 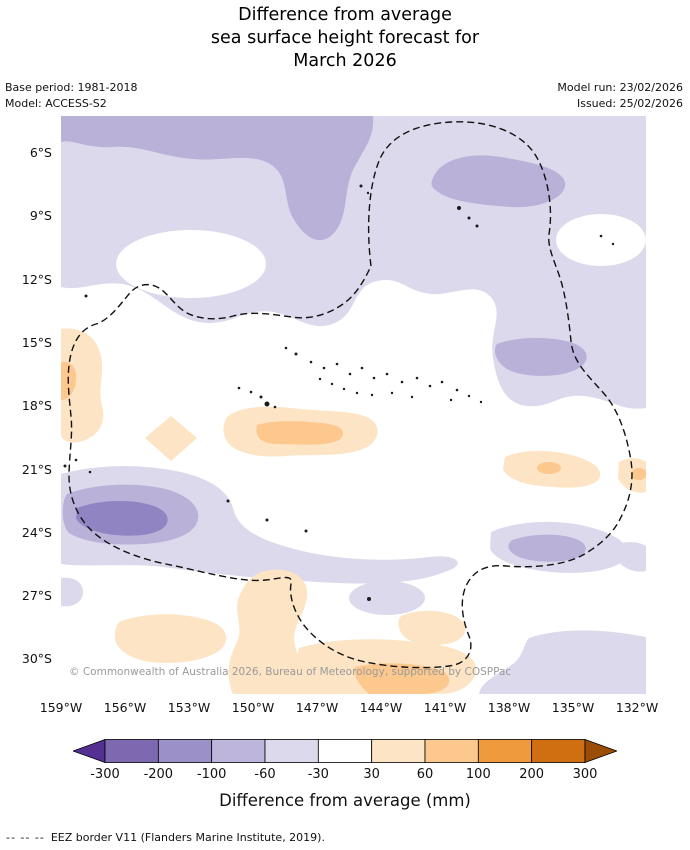 What do you see at coordinates (381, 707) in the screenshot?
I see `lon-tick-label: 144°W` at bounding box center [381, 707].